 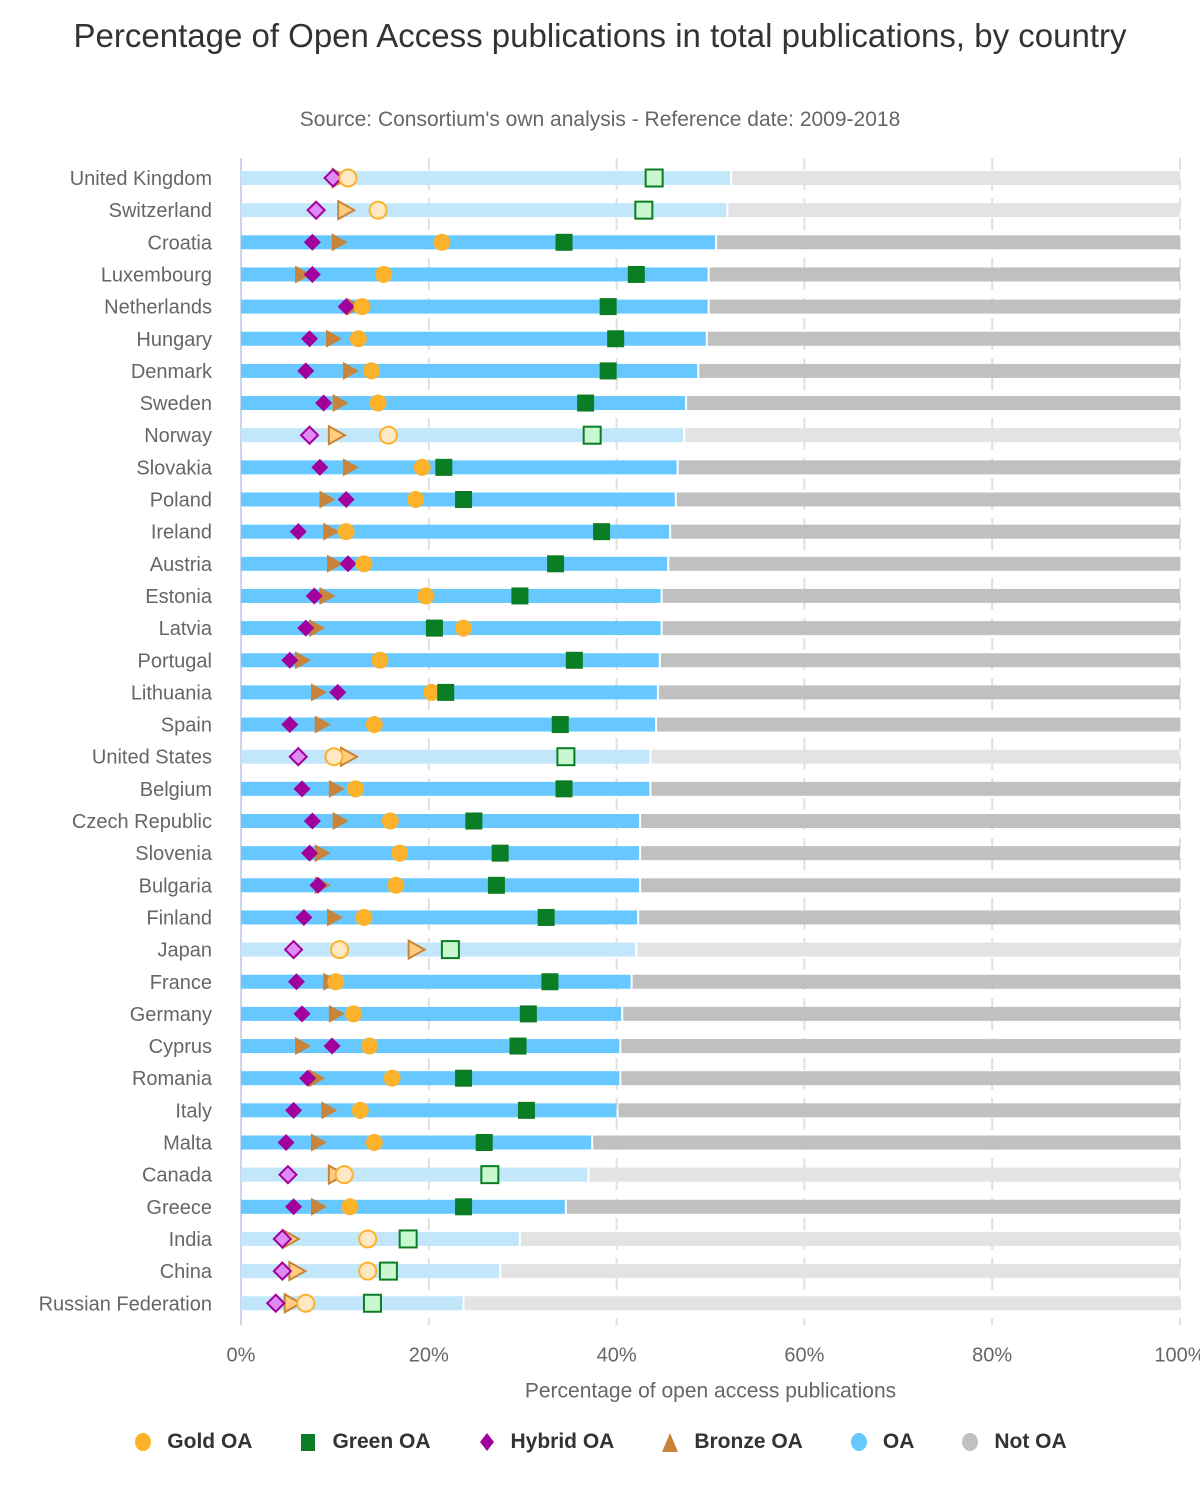 What do you see at coordinates (659, 886) in the screenshot?
I see `country-row: Bulgaria` at bounding box center [659, 886].